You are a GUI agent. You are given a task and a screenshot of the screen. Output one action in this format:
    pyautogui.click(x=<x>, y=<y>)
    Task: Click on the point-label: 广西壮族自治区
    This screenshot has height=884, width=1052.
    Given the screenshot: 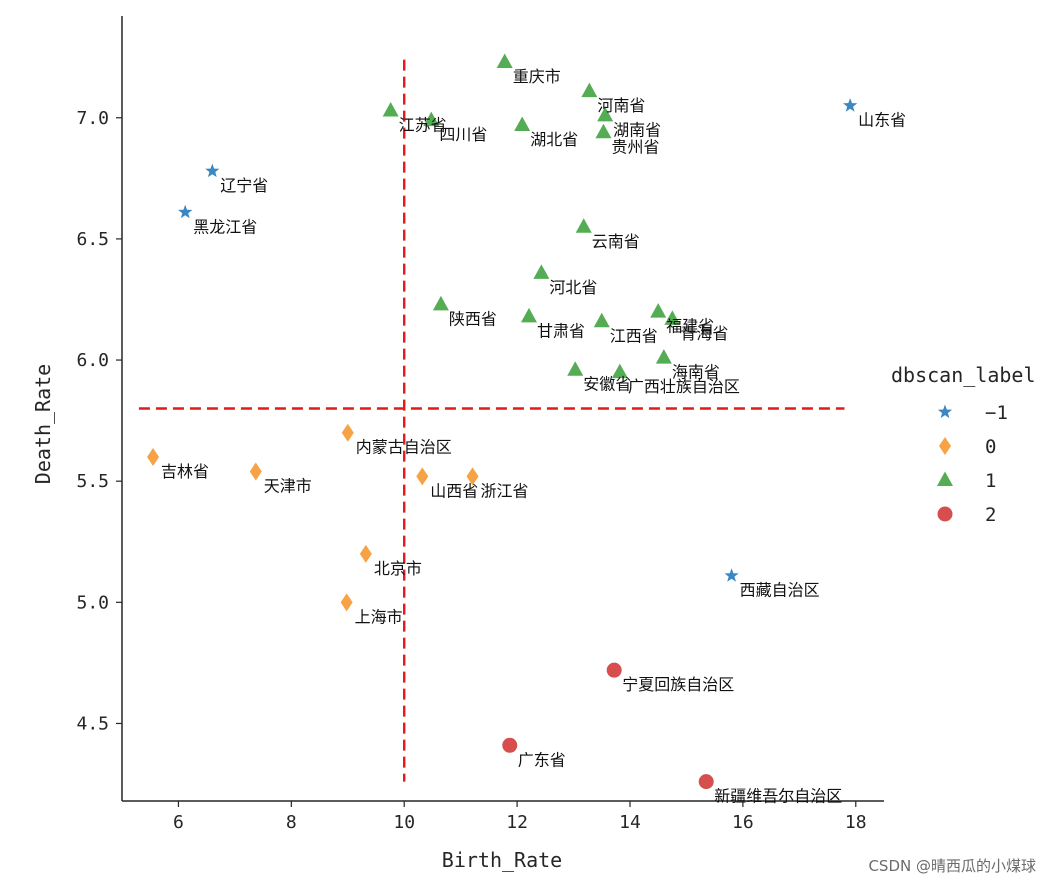 What is the action you would take?
    pyautogui.click(x=684, y=386)
    